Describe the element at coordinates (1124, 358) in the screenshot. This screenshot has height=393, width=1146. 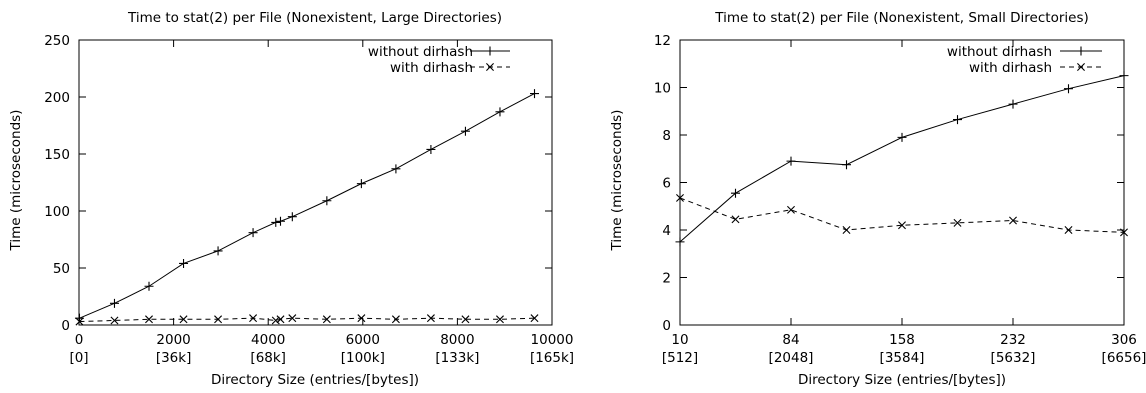
I see `x-tick-sublabel: [6656]` at that location.